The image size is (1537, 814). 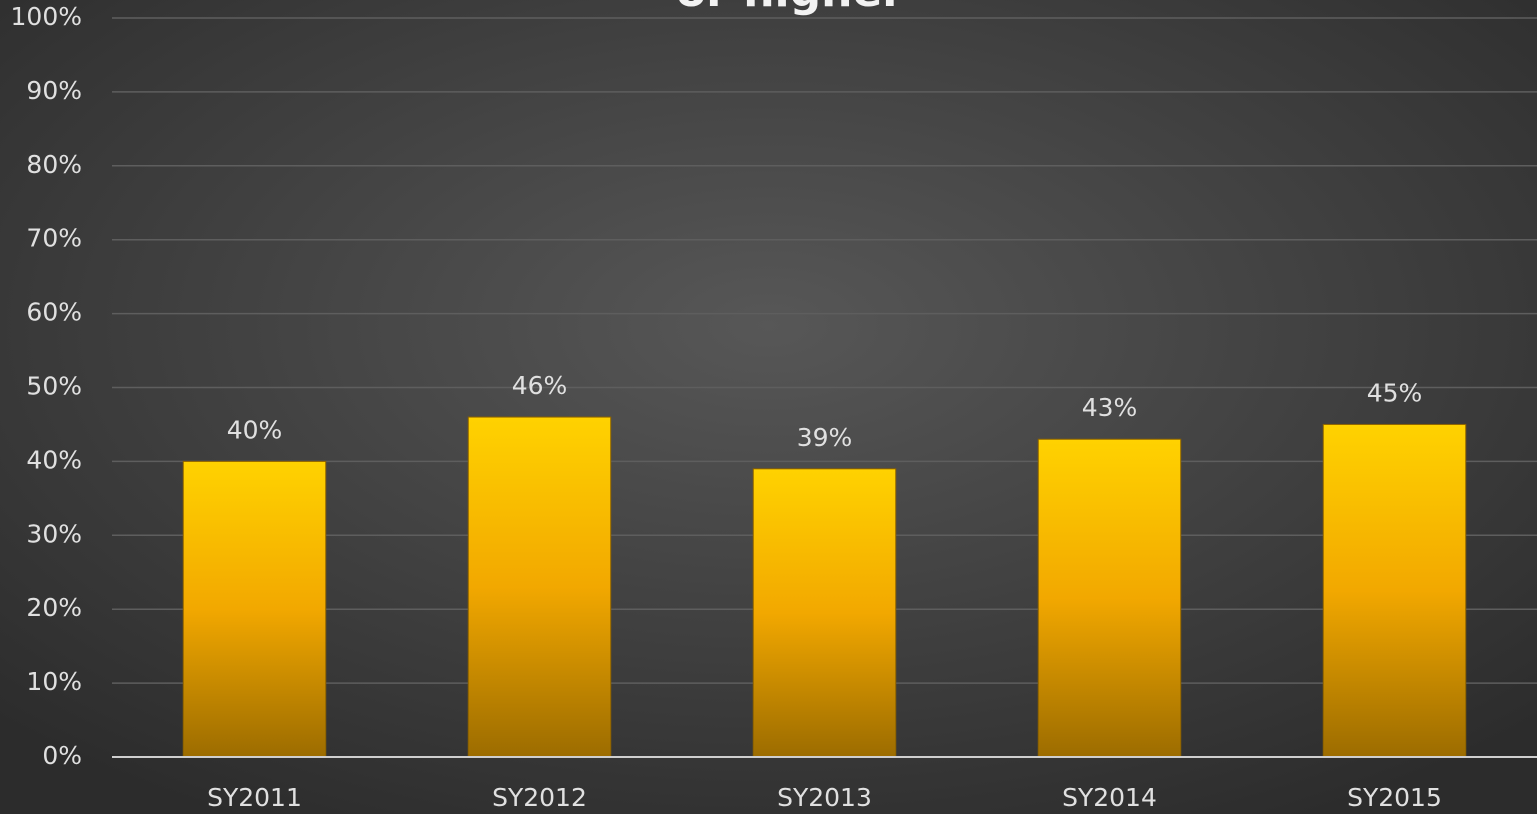 I want to click on data-label: 45%, so click(x=1395, y=392).